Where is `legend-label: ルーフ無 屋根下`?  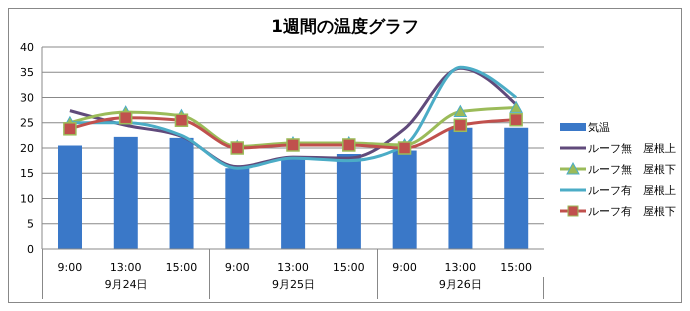 legend-label: ルーフ無 屋根下 is located at coordinates (632, 169).